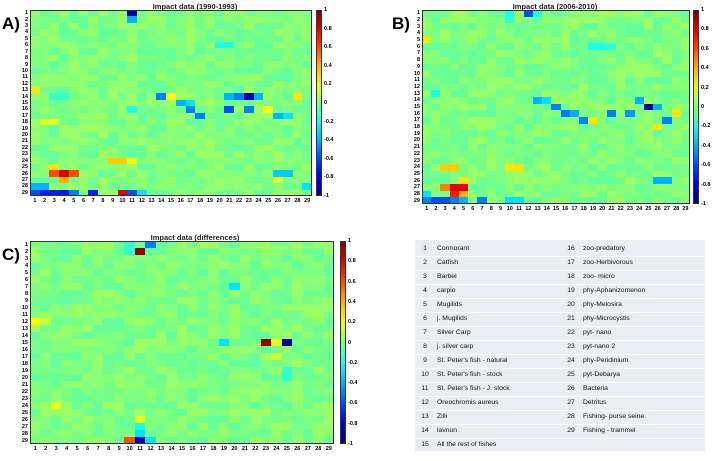 Image resolution: width=715 pixels, height=461 pixels. Describe the element at coordinates (24, 90) in the screenshot. I see `y-tick-label: 13` at that location.